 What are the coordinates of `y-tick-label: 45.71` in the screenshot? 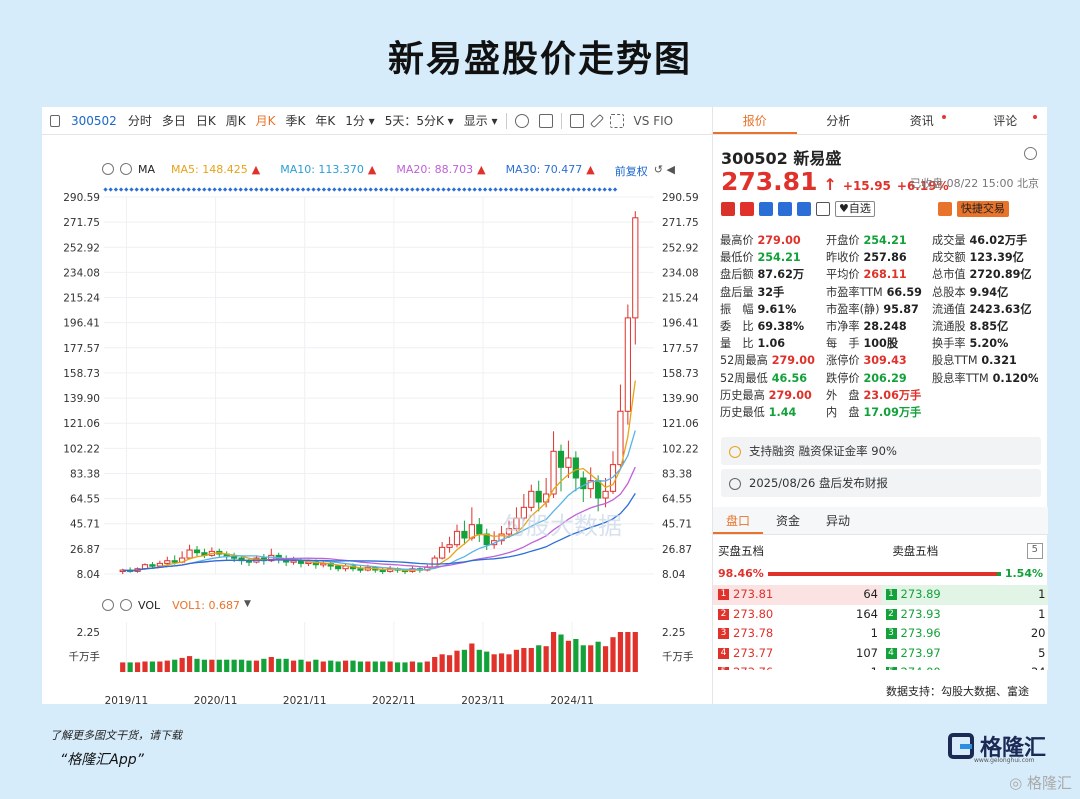 It's located at (677, 525).